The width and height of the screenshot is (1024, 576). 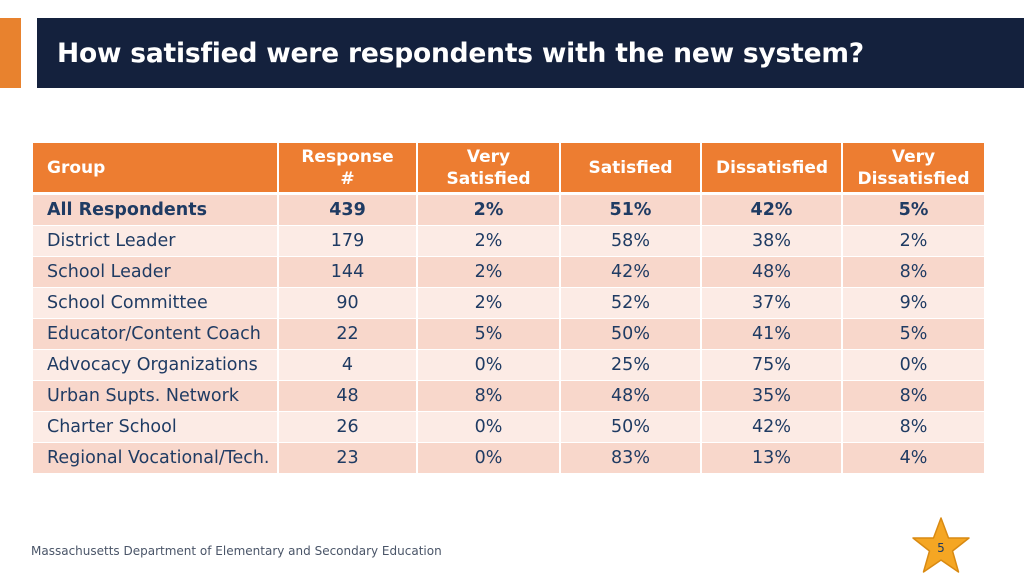 What do you see at coordinates (348, 458) in the screenshot?
I see `cell-response: 23` at bounding box center [348, 458].